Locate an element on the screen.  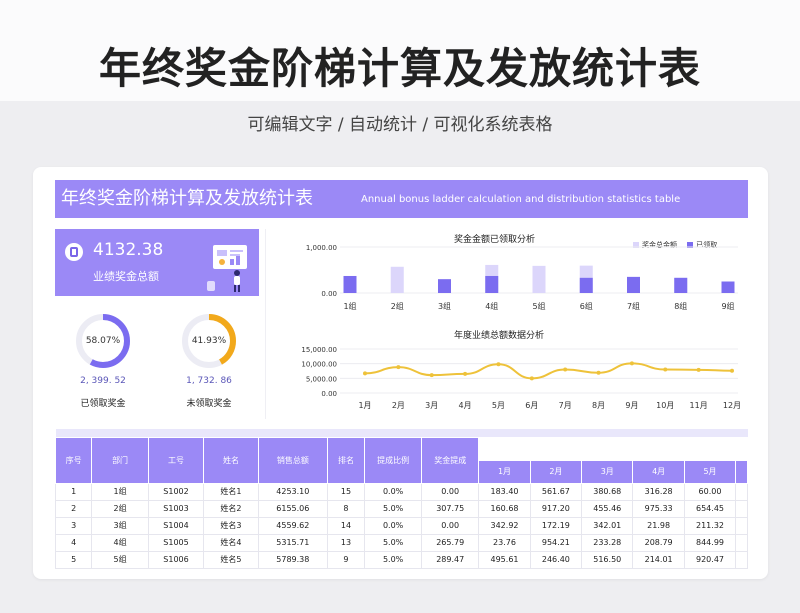
table-cell: 2组 is located at coordinates (120, 508).